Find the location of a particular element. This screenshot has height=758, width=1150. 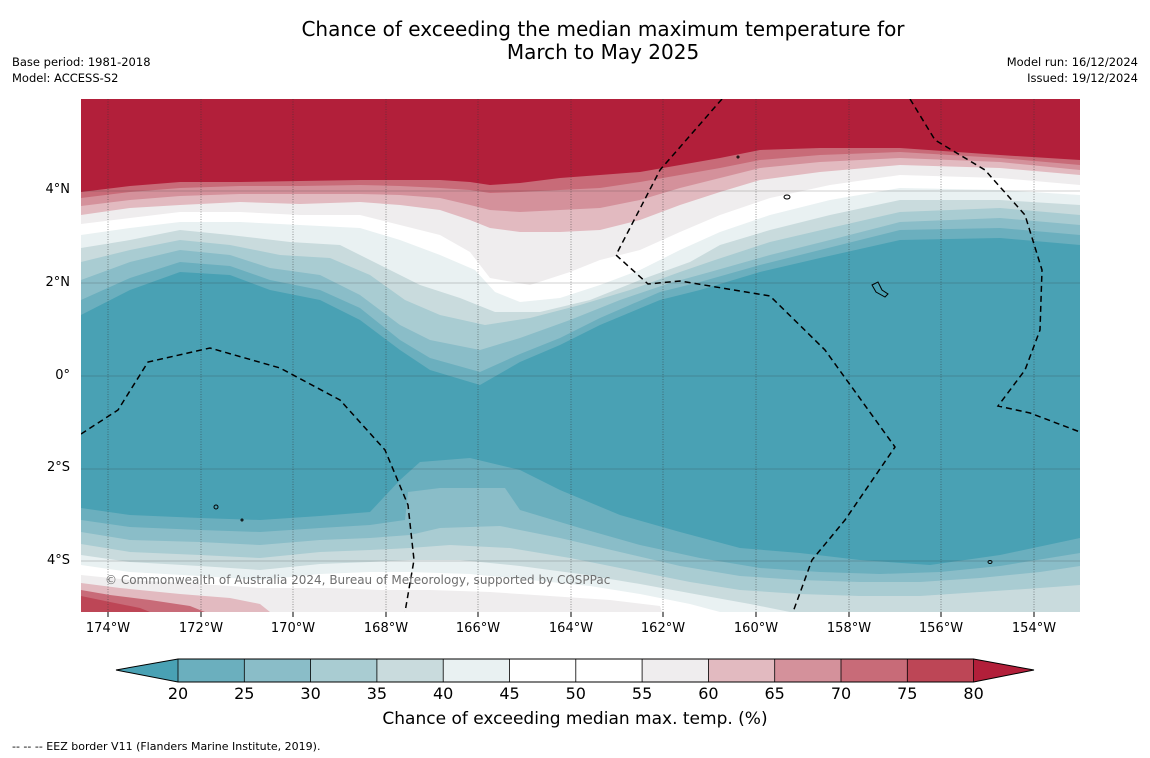

lat-label-4s: 4°S is located at coordinates (58, 560).